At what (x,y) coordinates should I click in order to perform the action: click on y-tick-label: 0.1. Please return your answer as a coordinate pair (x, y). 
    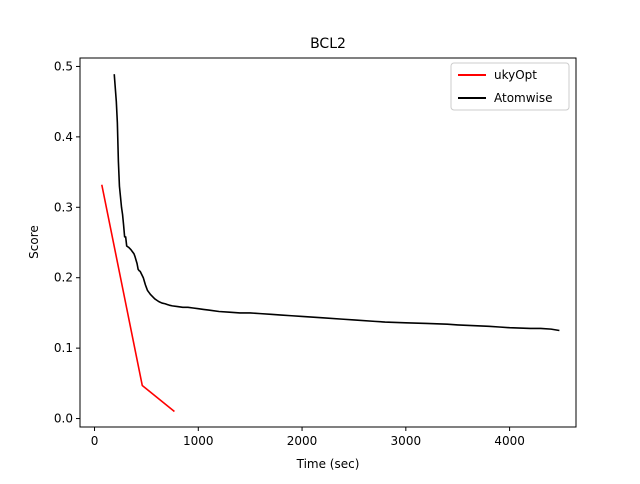
    Looking at the image, I should click on (63, 348).